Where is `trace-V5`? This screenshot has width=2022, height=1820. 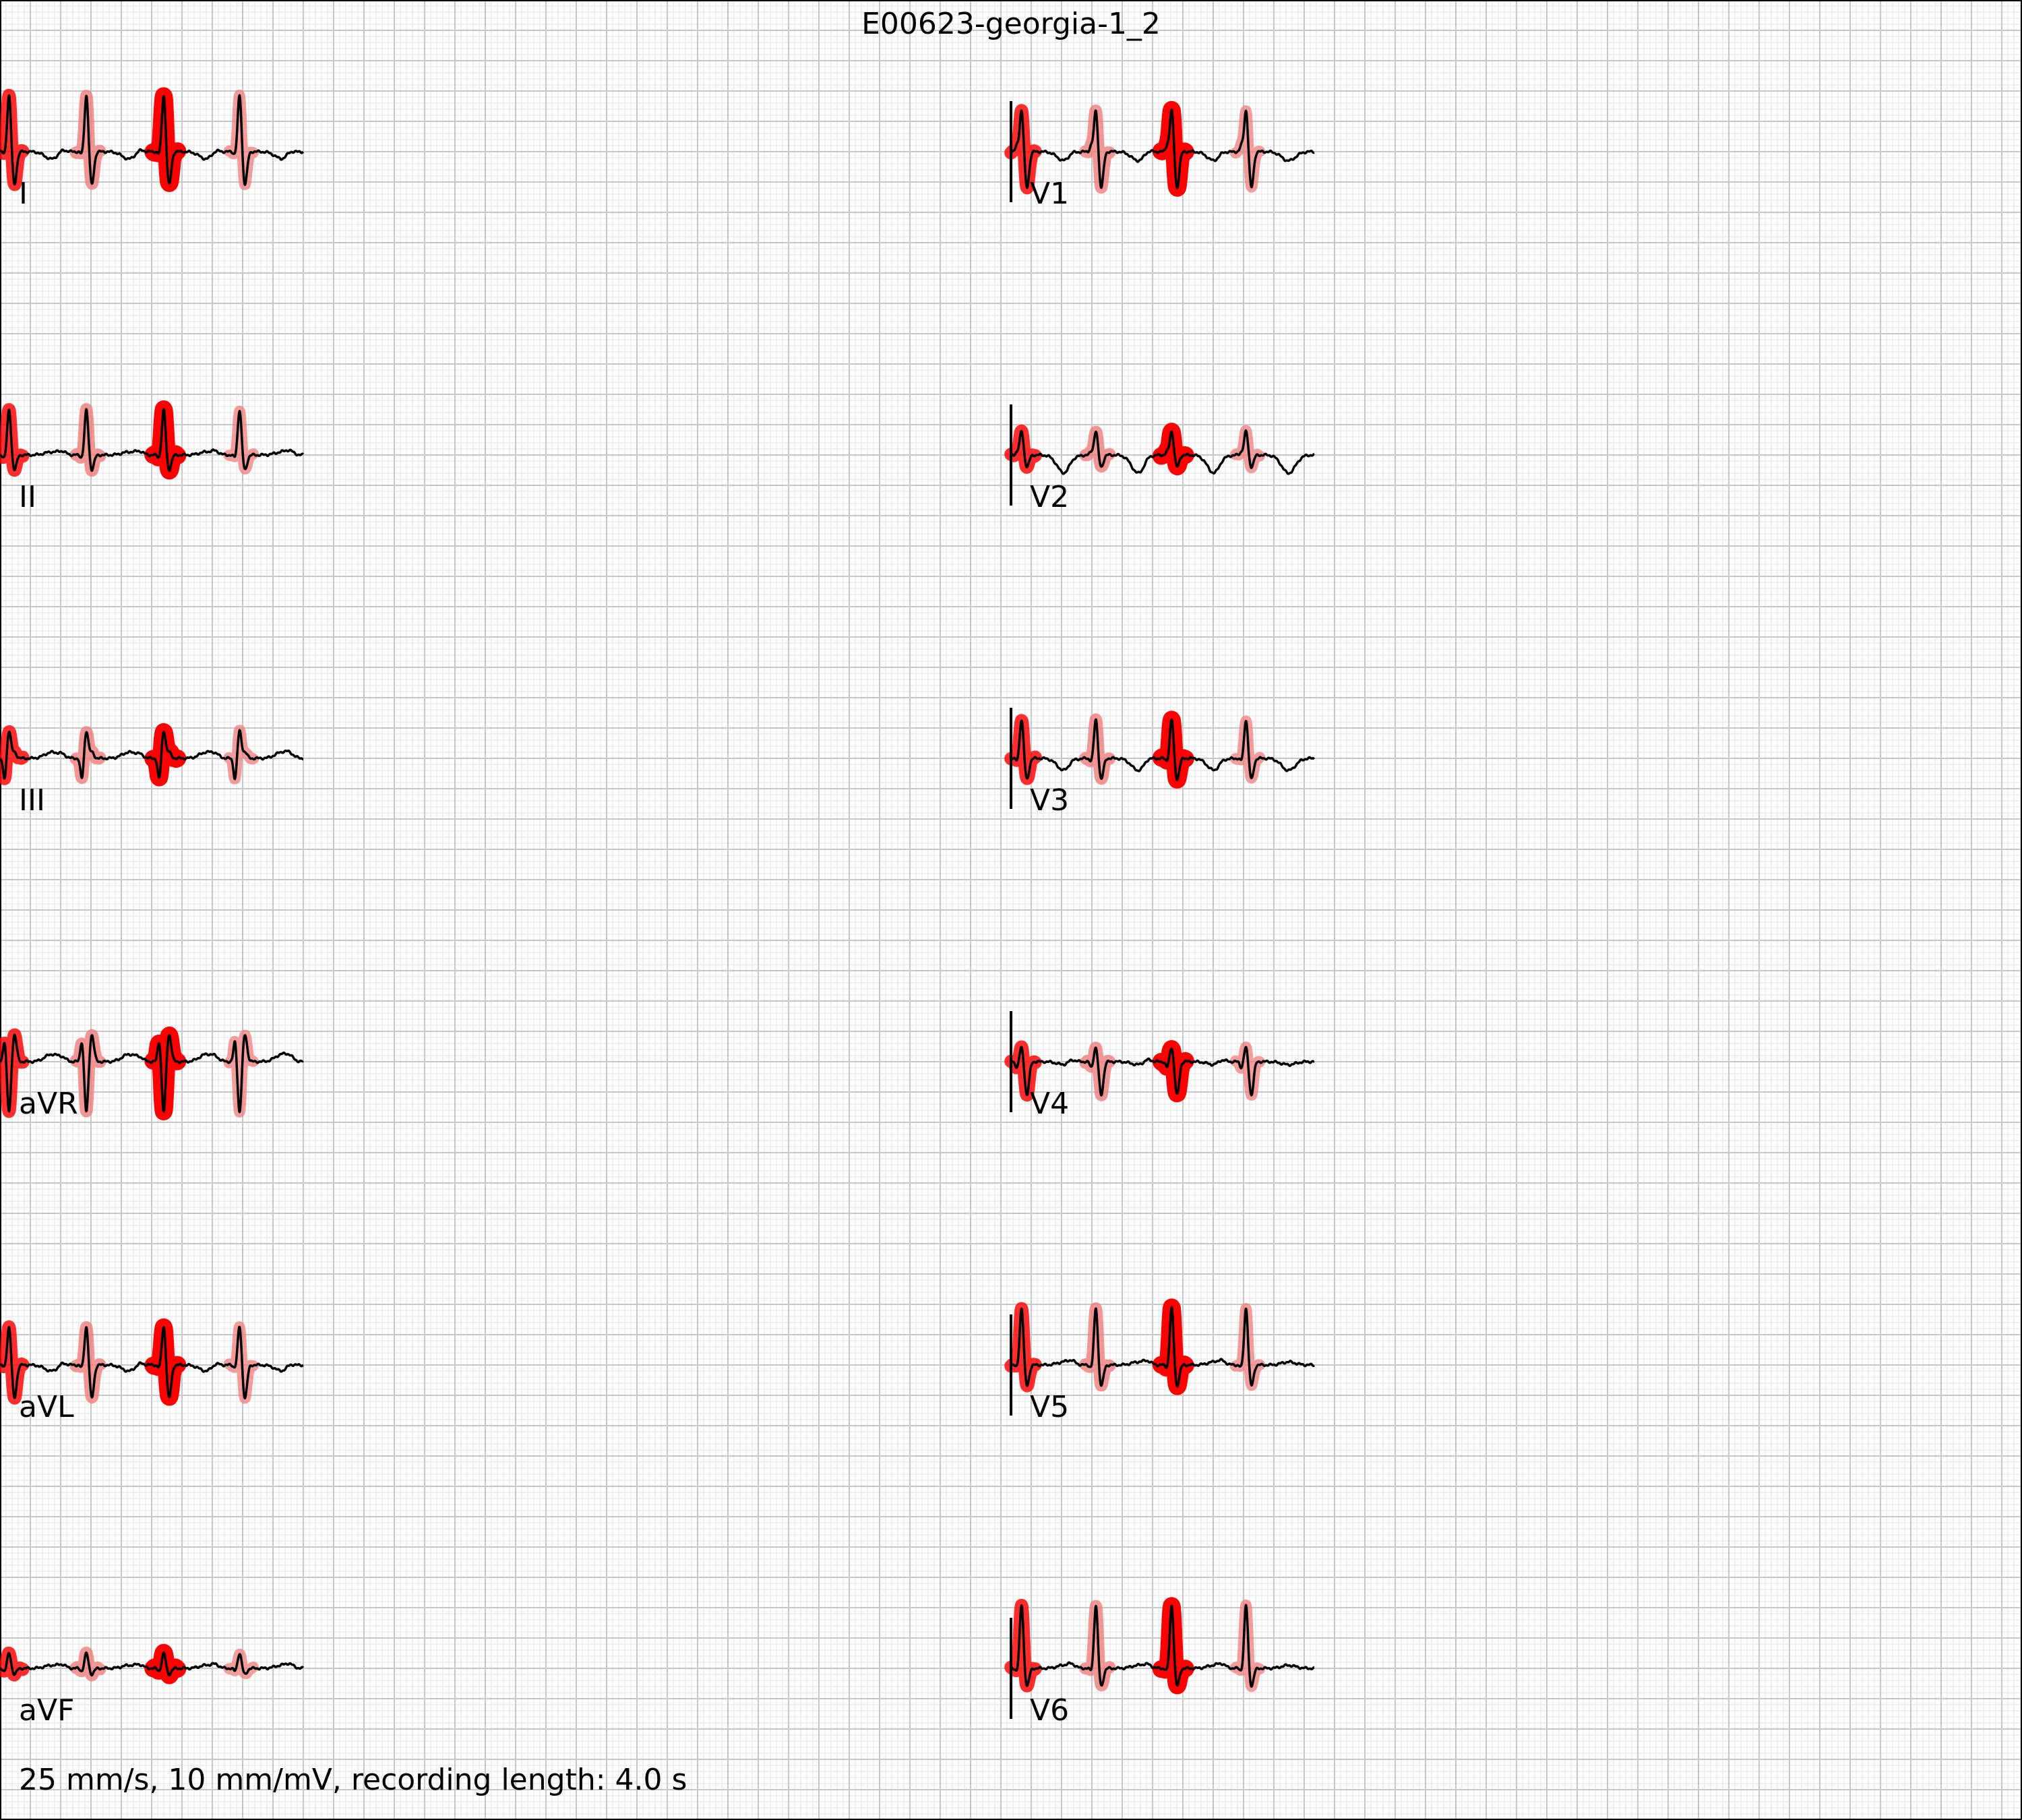
trace-V5 is located at coordinates (1163, 1347).